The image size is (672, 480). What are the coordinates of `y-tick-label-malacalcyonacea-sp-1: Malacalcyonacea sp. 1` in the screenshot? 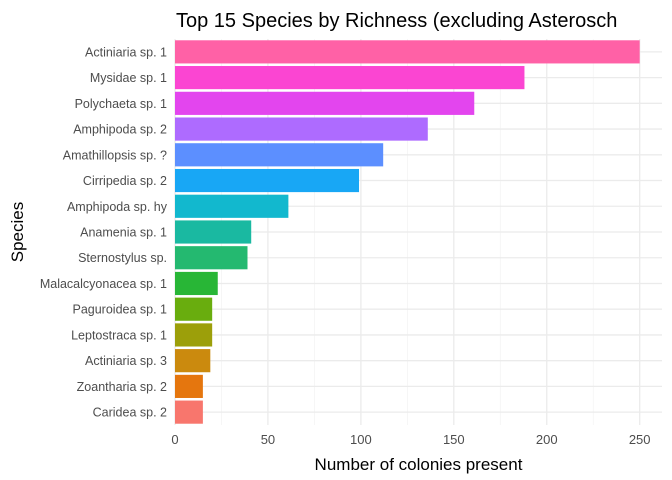 It's located at (103, 284).